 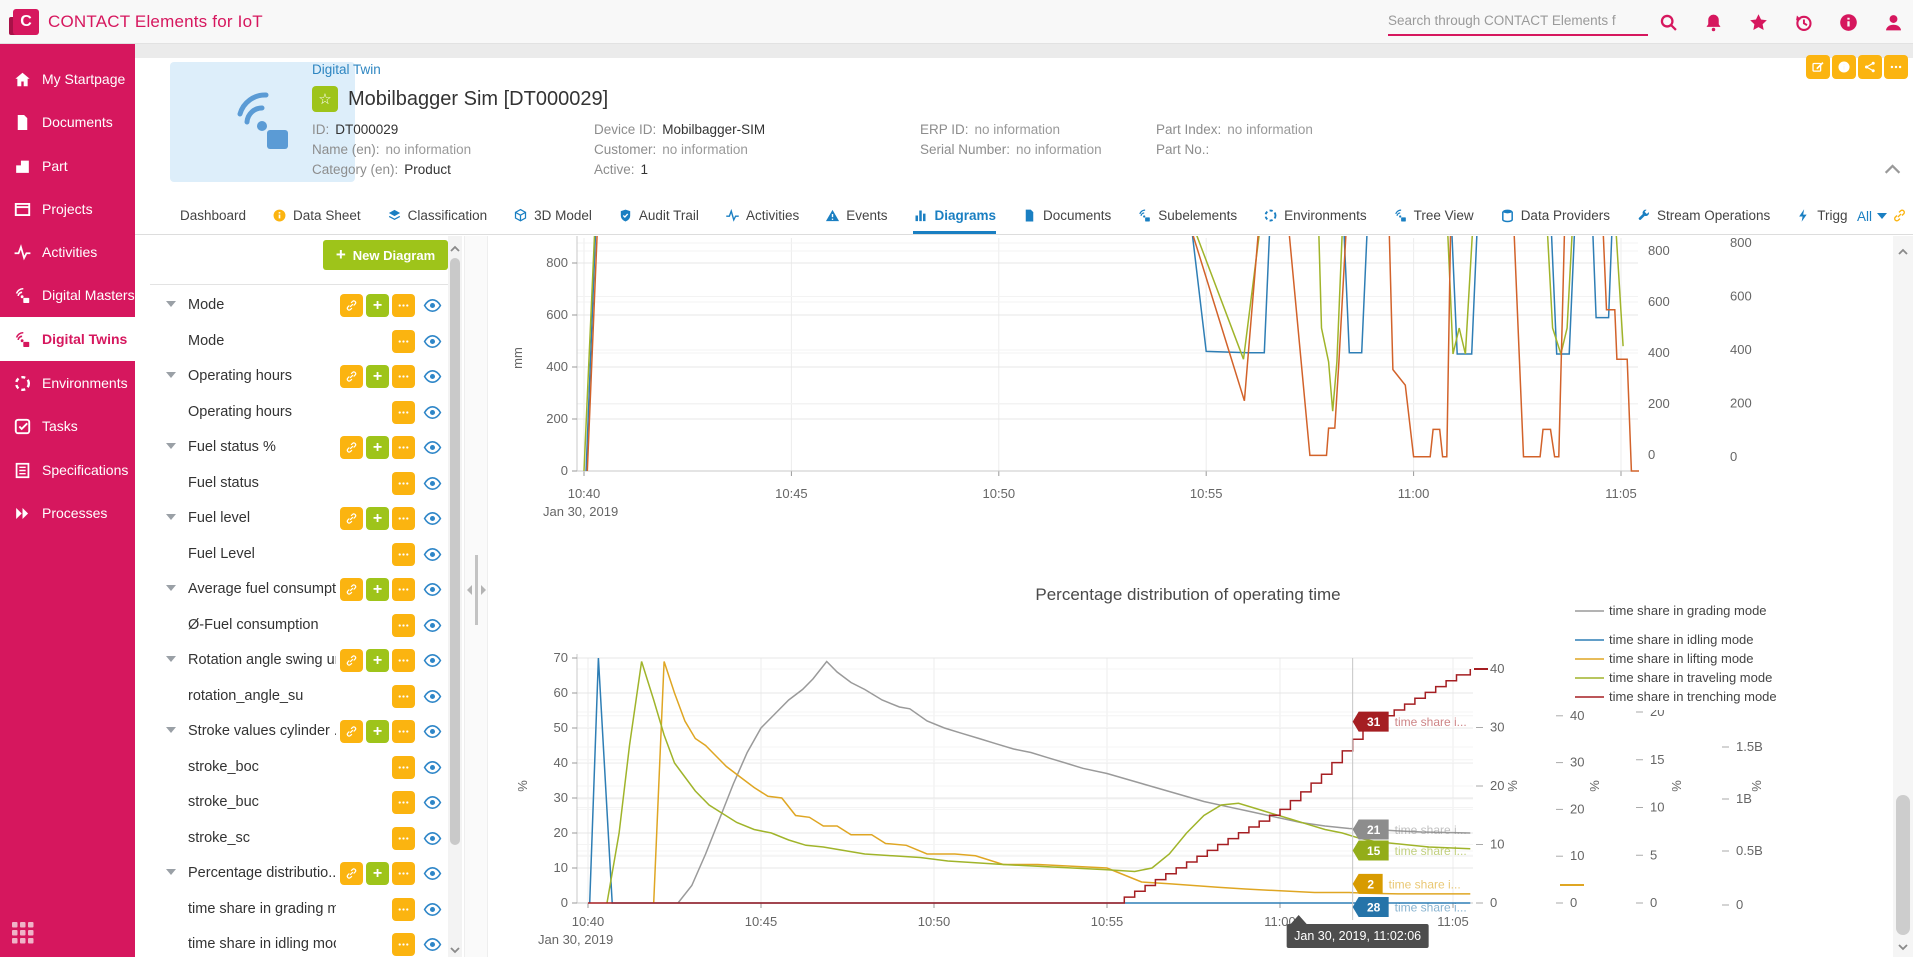 What do you see at coordinates (1668, 22) in the screenshot?
I see `search-icon` at bounding box center [1668, 22].